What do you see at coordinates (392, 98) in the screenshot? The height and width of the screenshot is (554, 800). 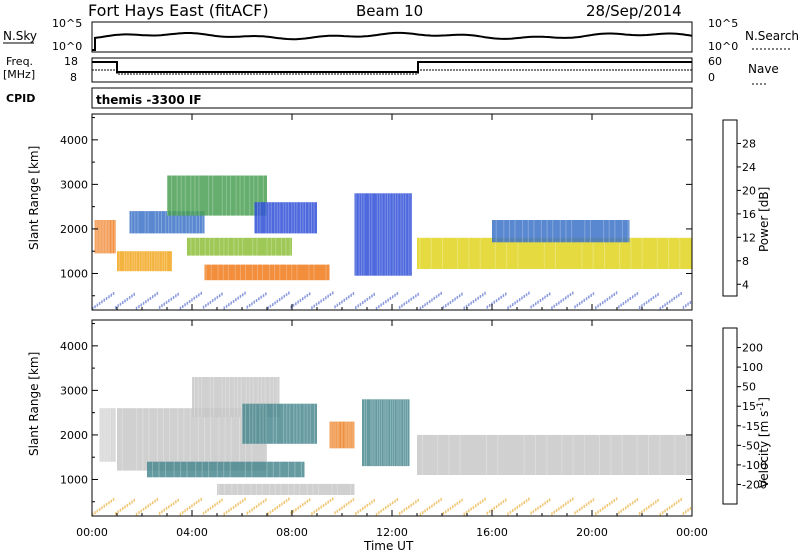 I see `cpid-panel` at bounding box center [392, 98].